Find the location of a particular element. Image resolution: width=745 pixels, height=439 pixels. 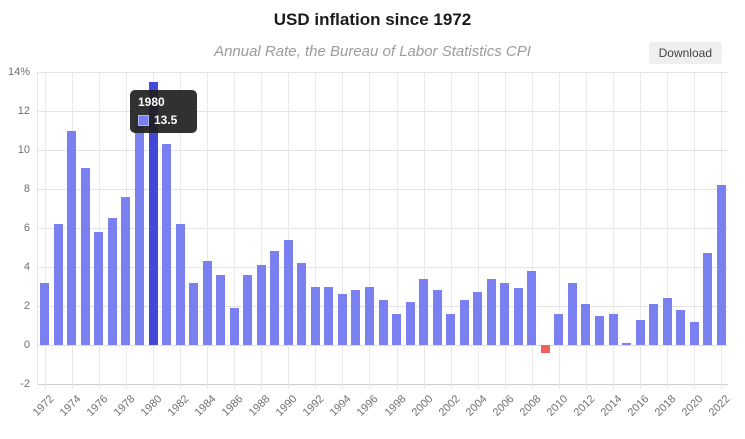

gridline-v-2008 is located at coordinates (532, 230).